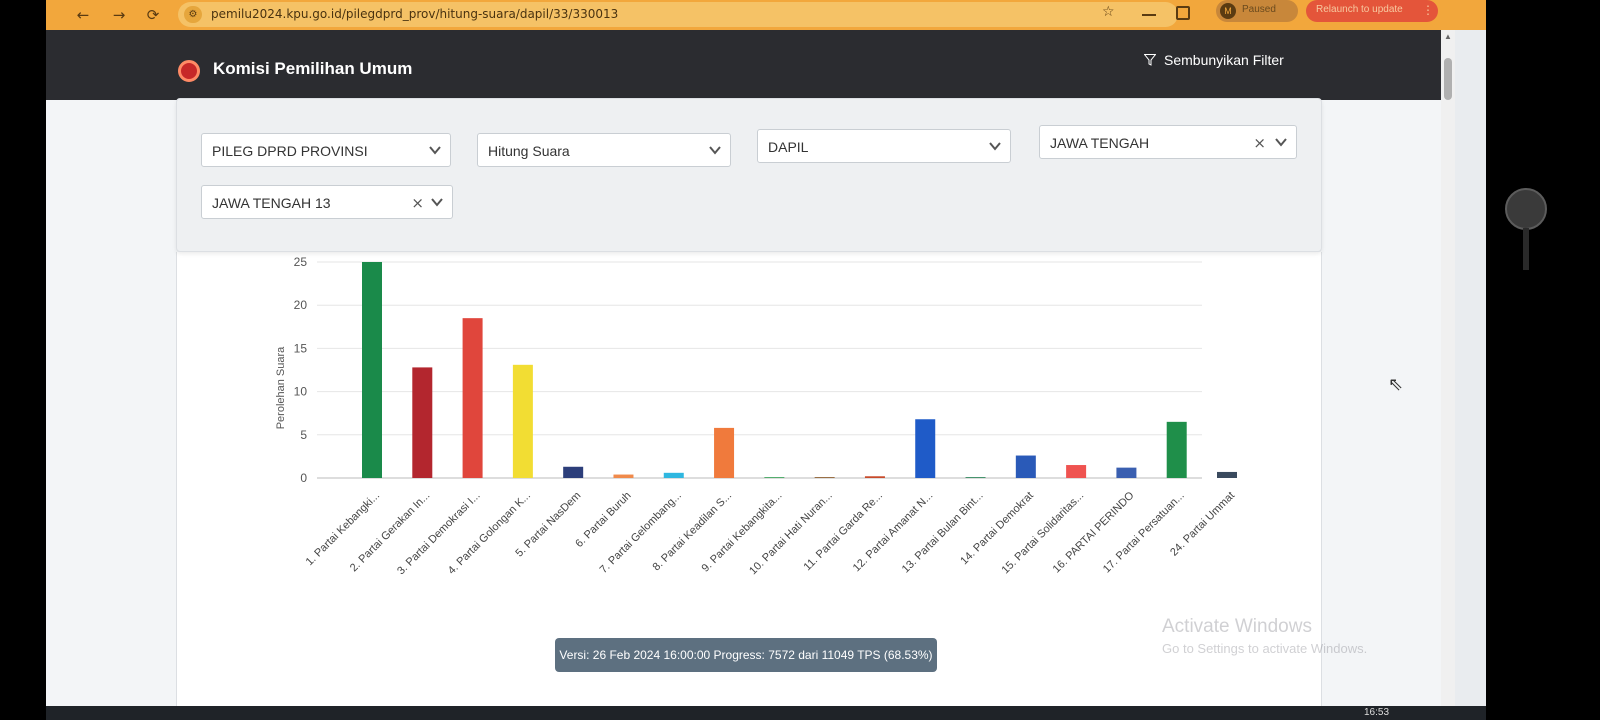 This screenshot has height=720, width=1600. What do you see at coordinates (290, 151) in the screenshot?
I see `election-type-value: PILEG DPRD PROVINSI` at bounding box center [290, 151].